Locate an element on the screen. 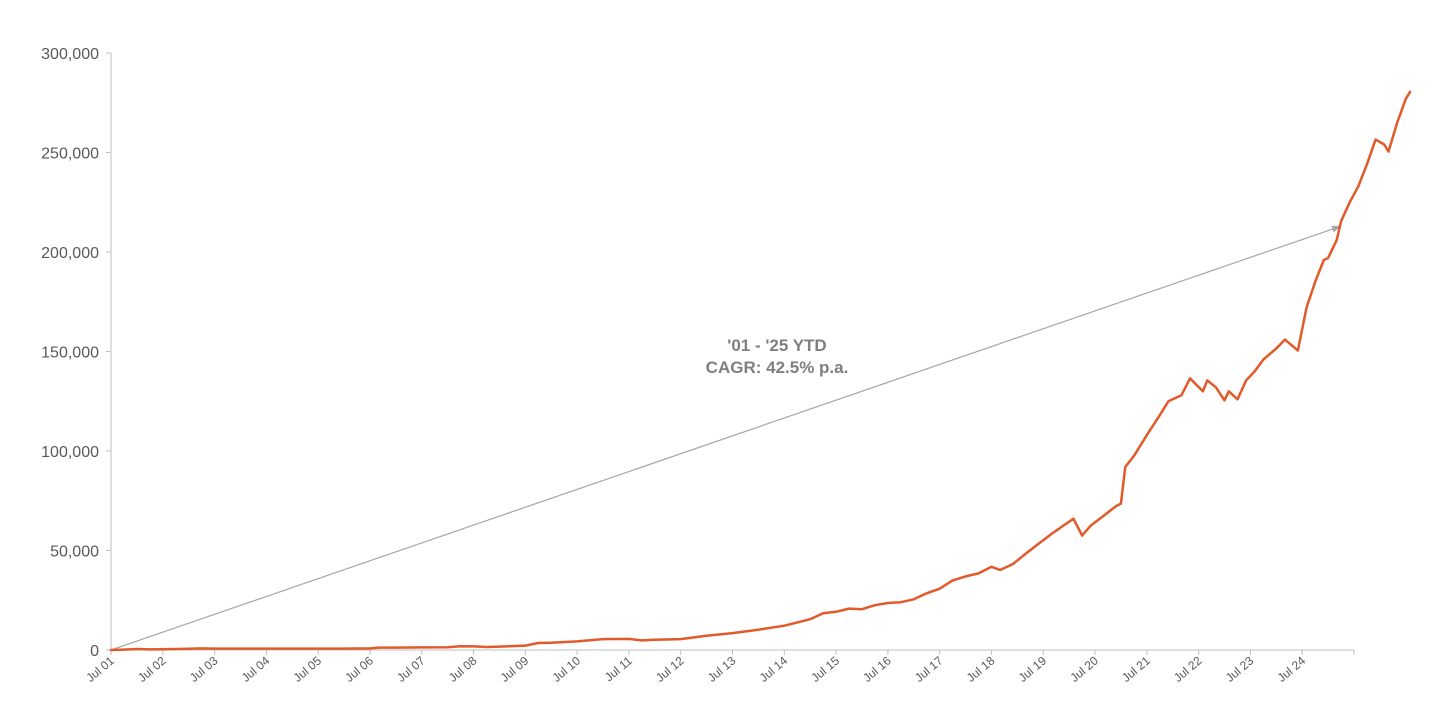  x-tick-label: Jul 09 is located at coordinates (515, 669).